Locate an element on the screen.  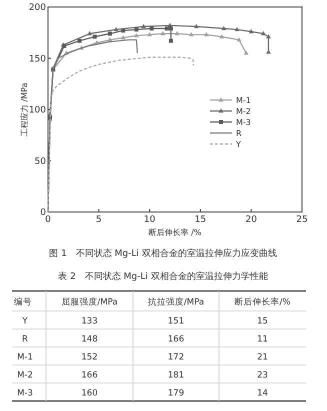
legend-label: M-3 is located at coordinates (243, 122).